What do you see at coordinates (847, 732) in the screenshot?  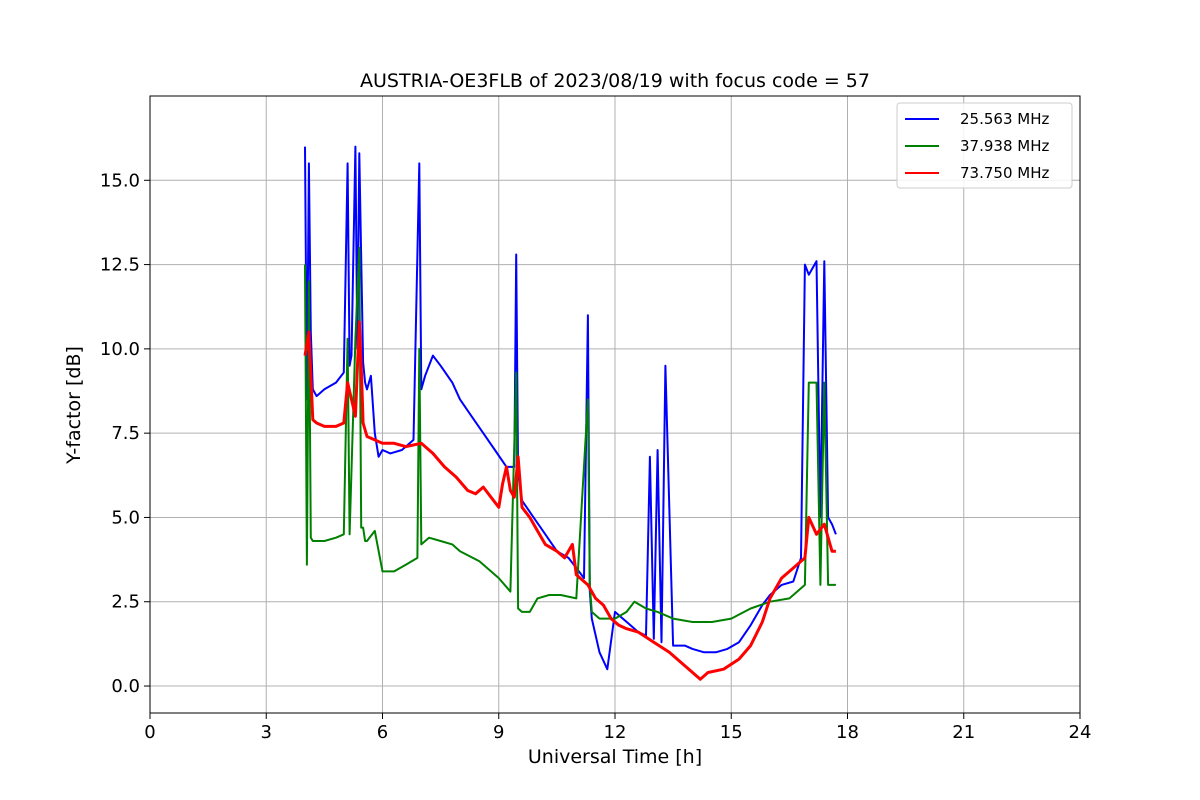 I see `x-tick-label: 18` at bounding box center [847, 732].